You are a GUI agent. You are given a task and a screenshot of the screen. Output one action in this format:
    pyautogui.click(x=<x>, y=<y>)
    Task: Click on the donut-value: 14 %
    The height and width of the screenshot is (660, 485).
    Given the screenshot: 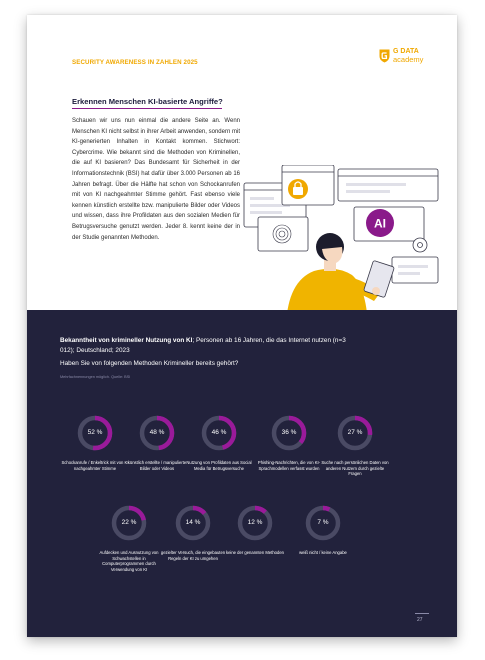 What is the action you would take?
    pyautogui.click(x=193, y=522)
    